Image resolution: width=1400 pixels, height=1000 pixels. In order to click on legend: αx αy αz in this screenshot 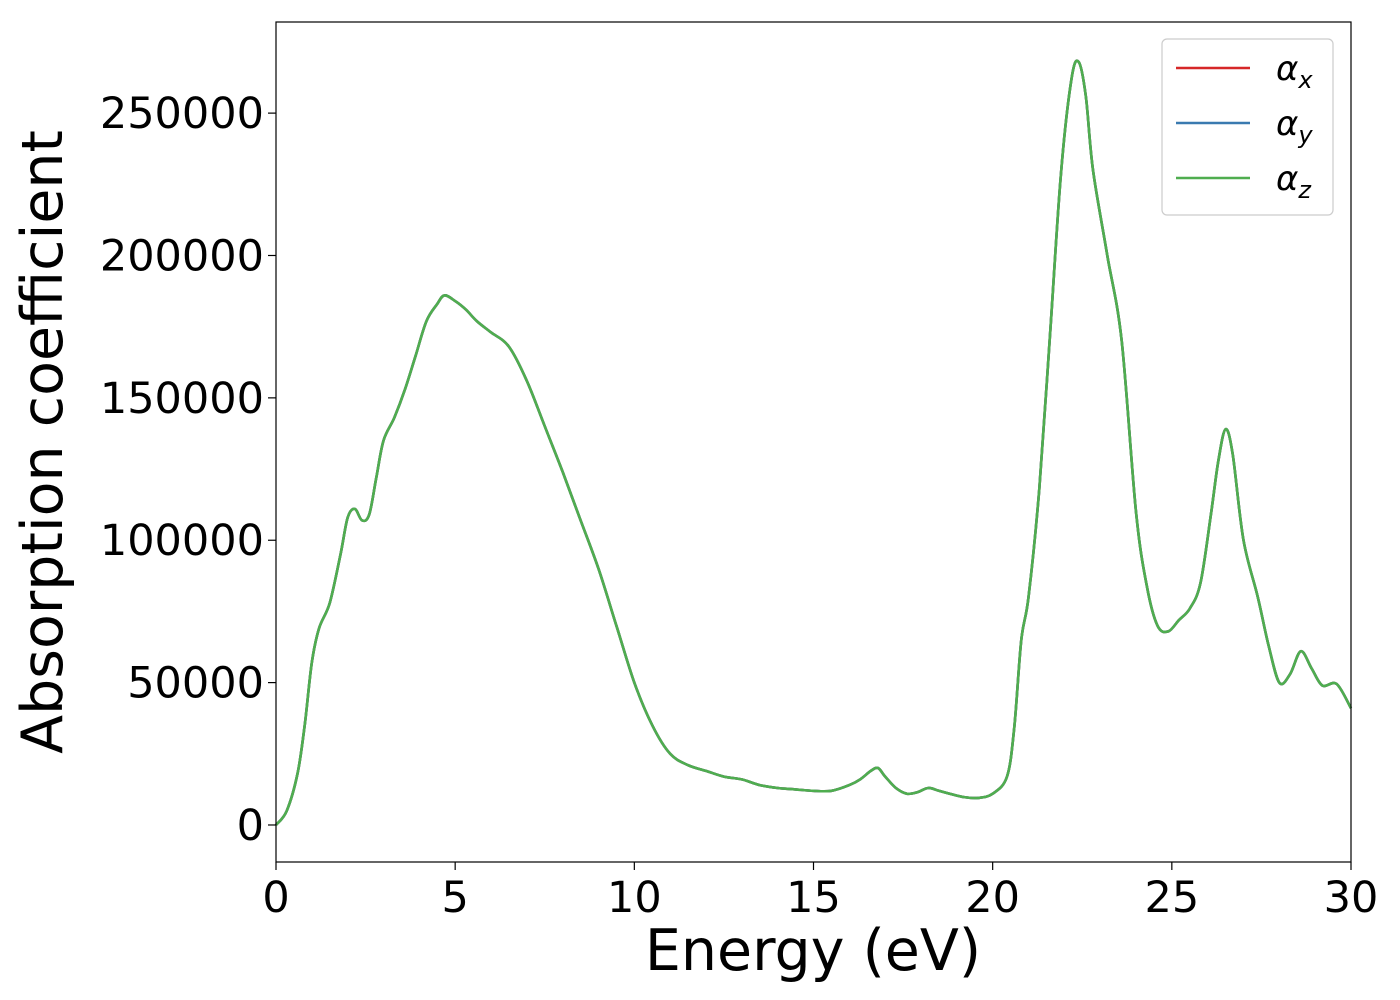, I will do `click(1247, 127)`.